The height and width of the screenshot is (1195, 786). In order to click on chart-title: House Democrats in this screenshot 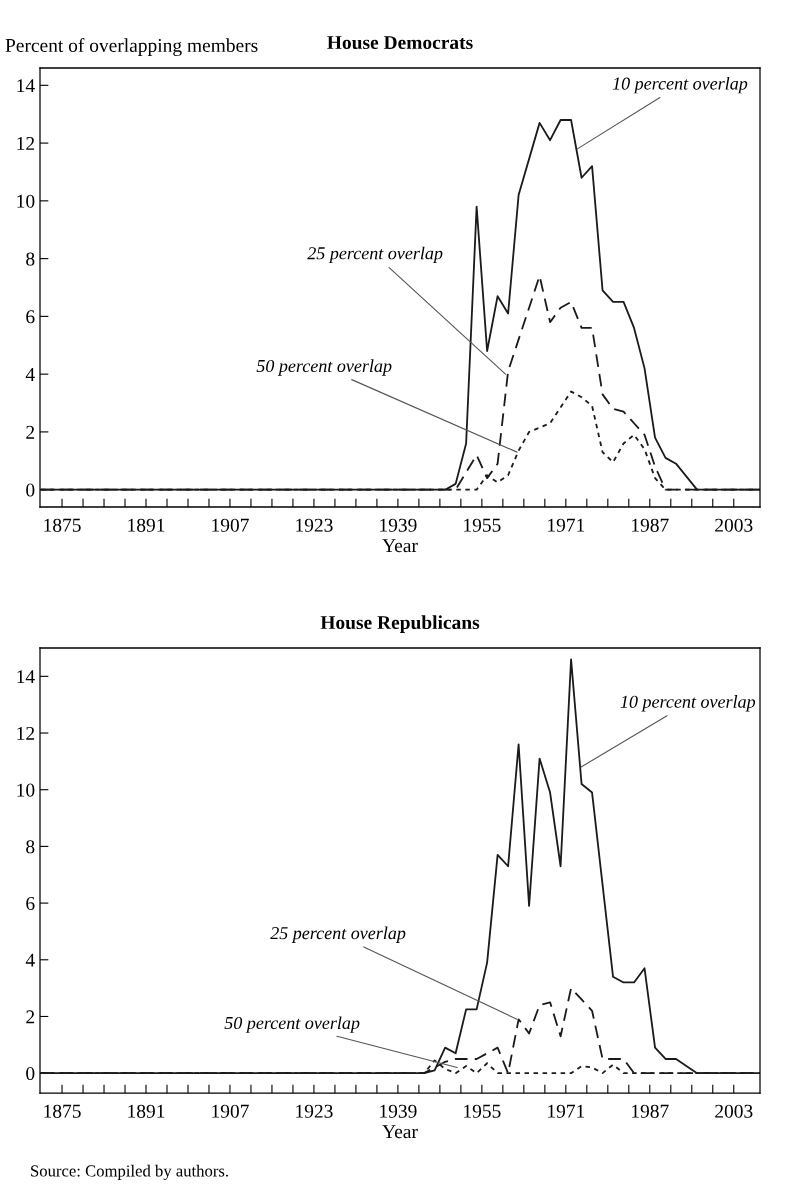, I will do `click(400, 43)`.